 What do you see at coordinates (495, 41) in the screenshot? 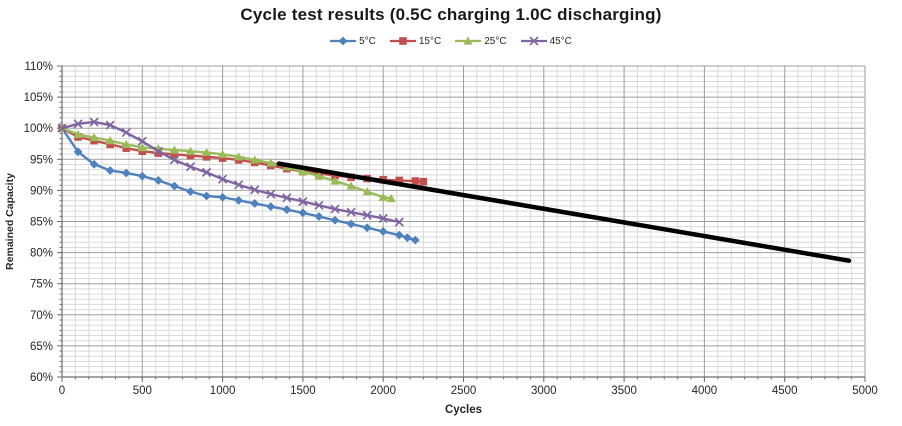
I see `legend-item-label: 25°C` at bounding box center [495, 41].